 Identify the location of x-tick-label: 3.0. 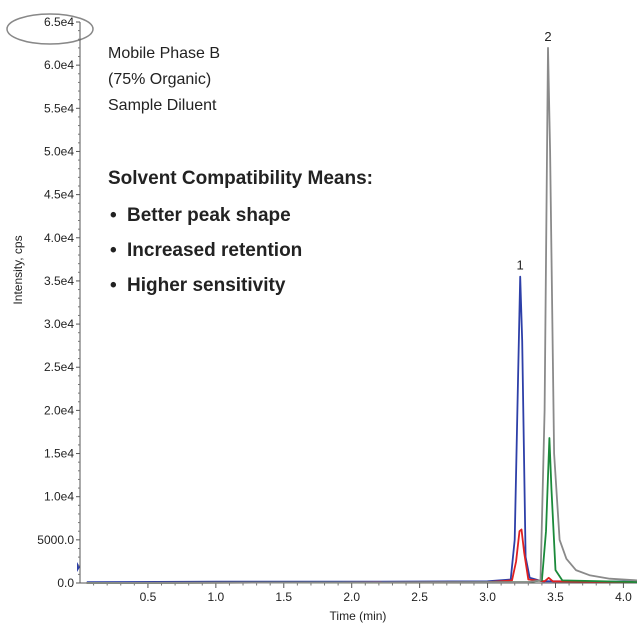
(487, 597).